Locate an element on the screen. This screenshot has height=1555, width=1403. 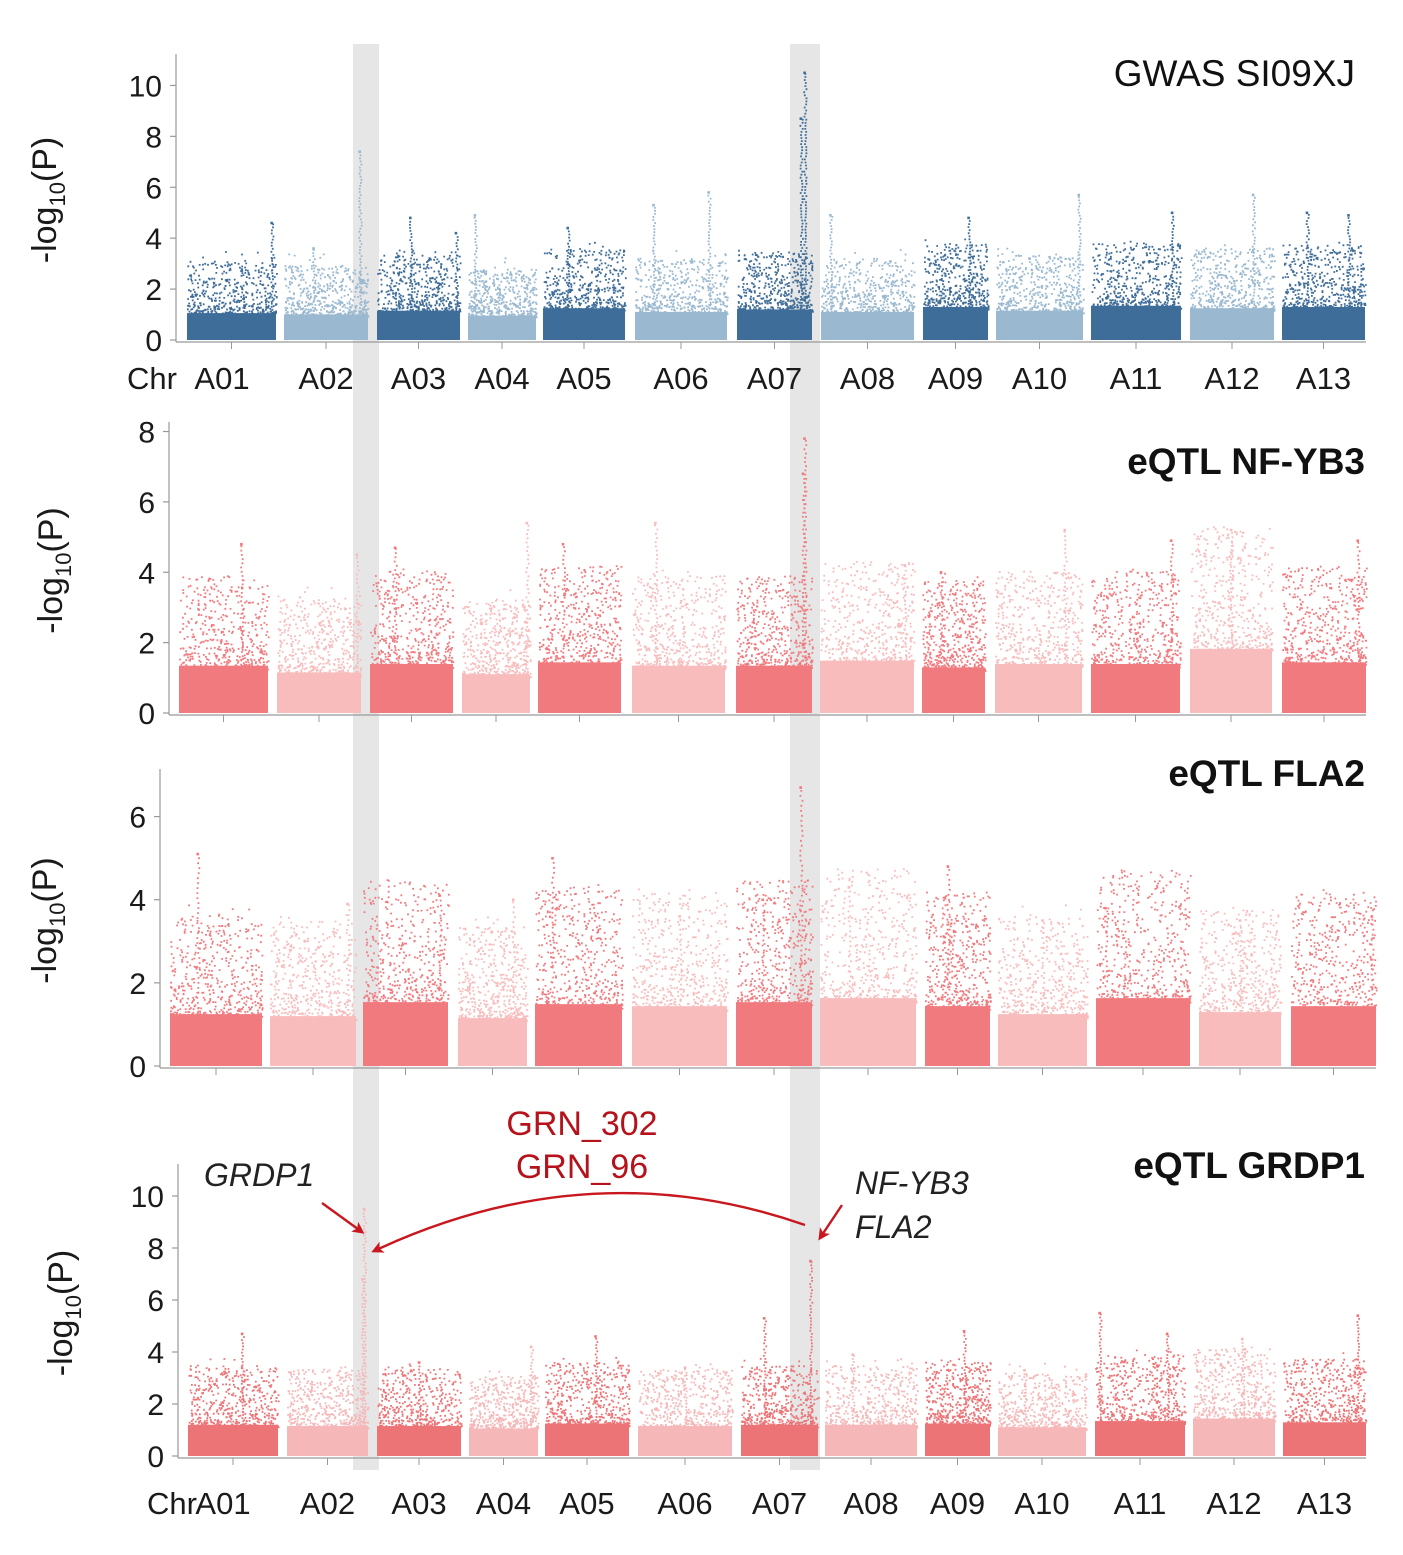
chromosome-points-a05 is located at coordinates (579, 961).